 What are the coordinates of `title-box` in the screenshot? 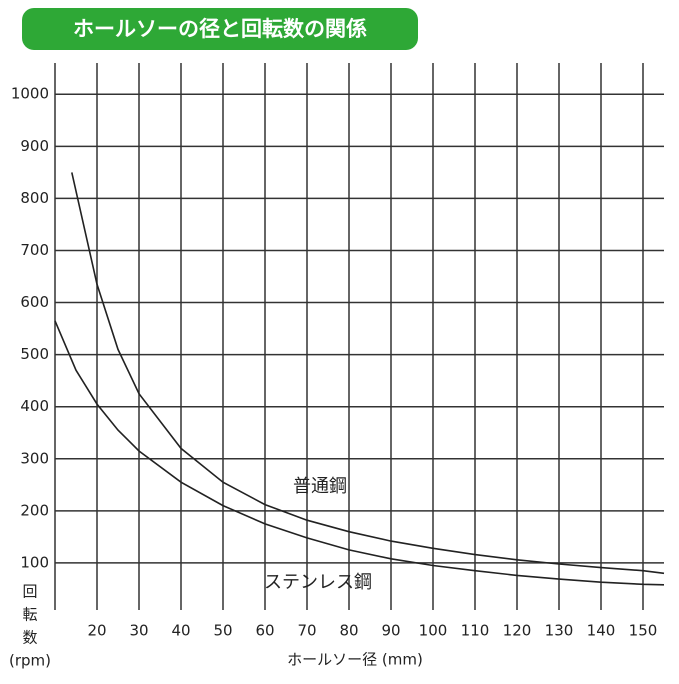 It's located at (220, 29).